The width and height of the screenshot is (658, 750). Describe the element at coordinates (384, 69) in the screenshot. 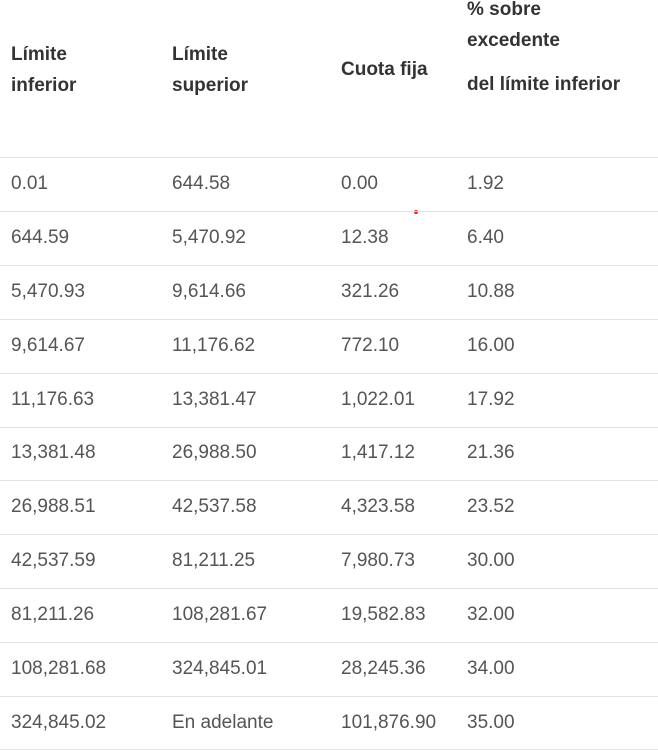

I see `header-cell: Cuota fija` at that location.